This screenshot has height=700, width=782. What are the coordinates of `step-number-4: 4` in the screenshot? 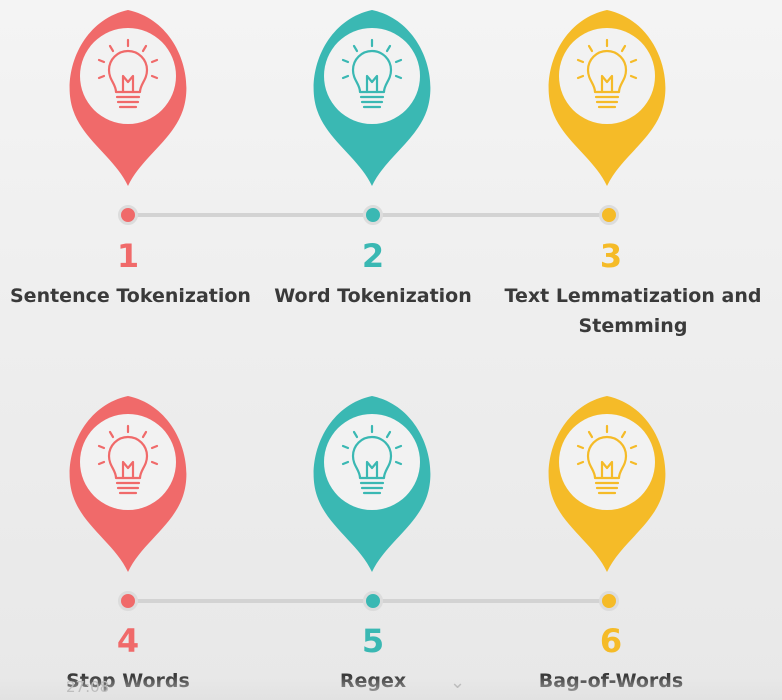 It's located at (128, 641).